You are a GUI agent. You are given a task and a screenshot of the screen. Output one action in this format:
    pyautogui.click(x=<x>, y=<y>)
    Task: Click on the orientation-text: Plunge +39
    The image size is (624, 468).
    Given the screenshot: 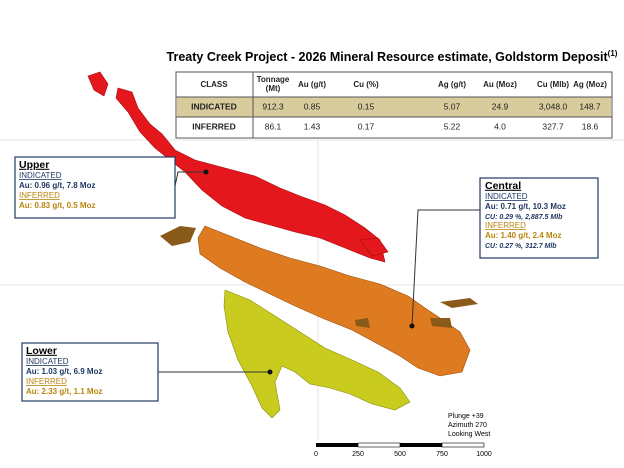 What is the action you would take?
    pyautogui.click(x=466, y=416)
    